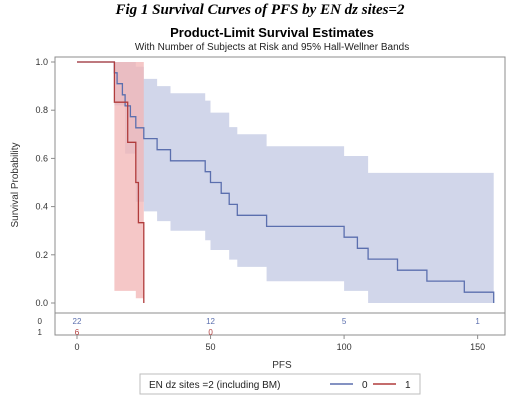 The height and width of the screenshot is (405, 520). What do you see at coordinates (477, 347) in the screenshot?
I see `x-tick-label: 150` at bounding box center [477, 347].